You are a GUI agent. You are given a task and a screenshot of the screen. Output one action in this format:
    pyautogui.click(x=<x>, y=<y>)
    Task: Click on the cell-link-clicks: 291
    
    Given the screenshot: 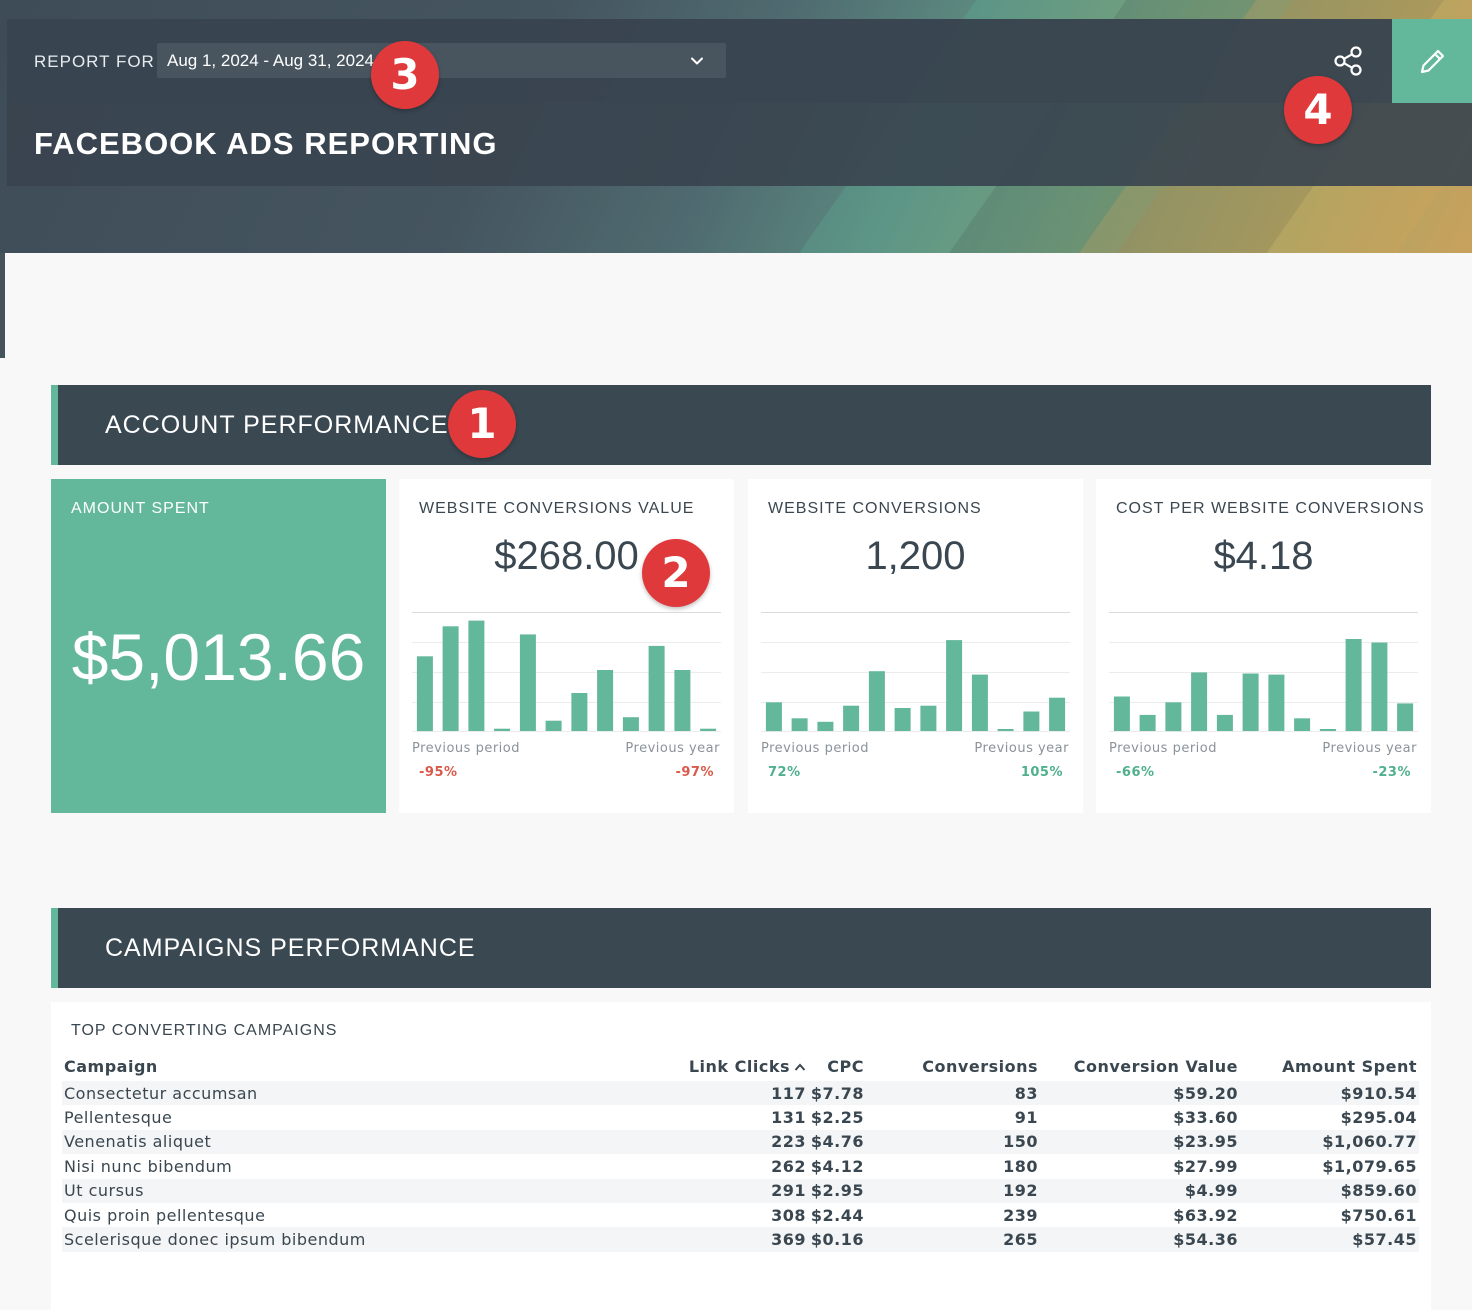 What is the action you would take?
    pyautogui.click(x=788, y=1191)
    